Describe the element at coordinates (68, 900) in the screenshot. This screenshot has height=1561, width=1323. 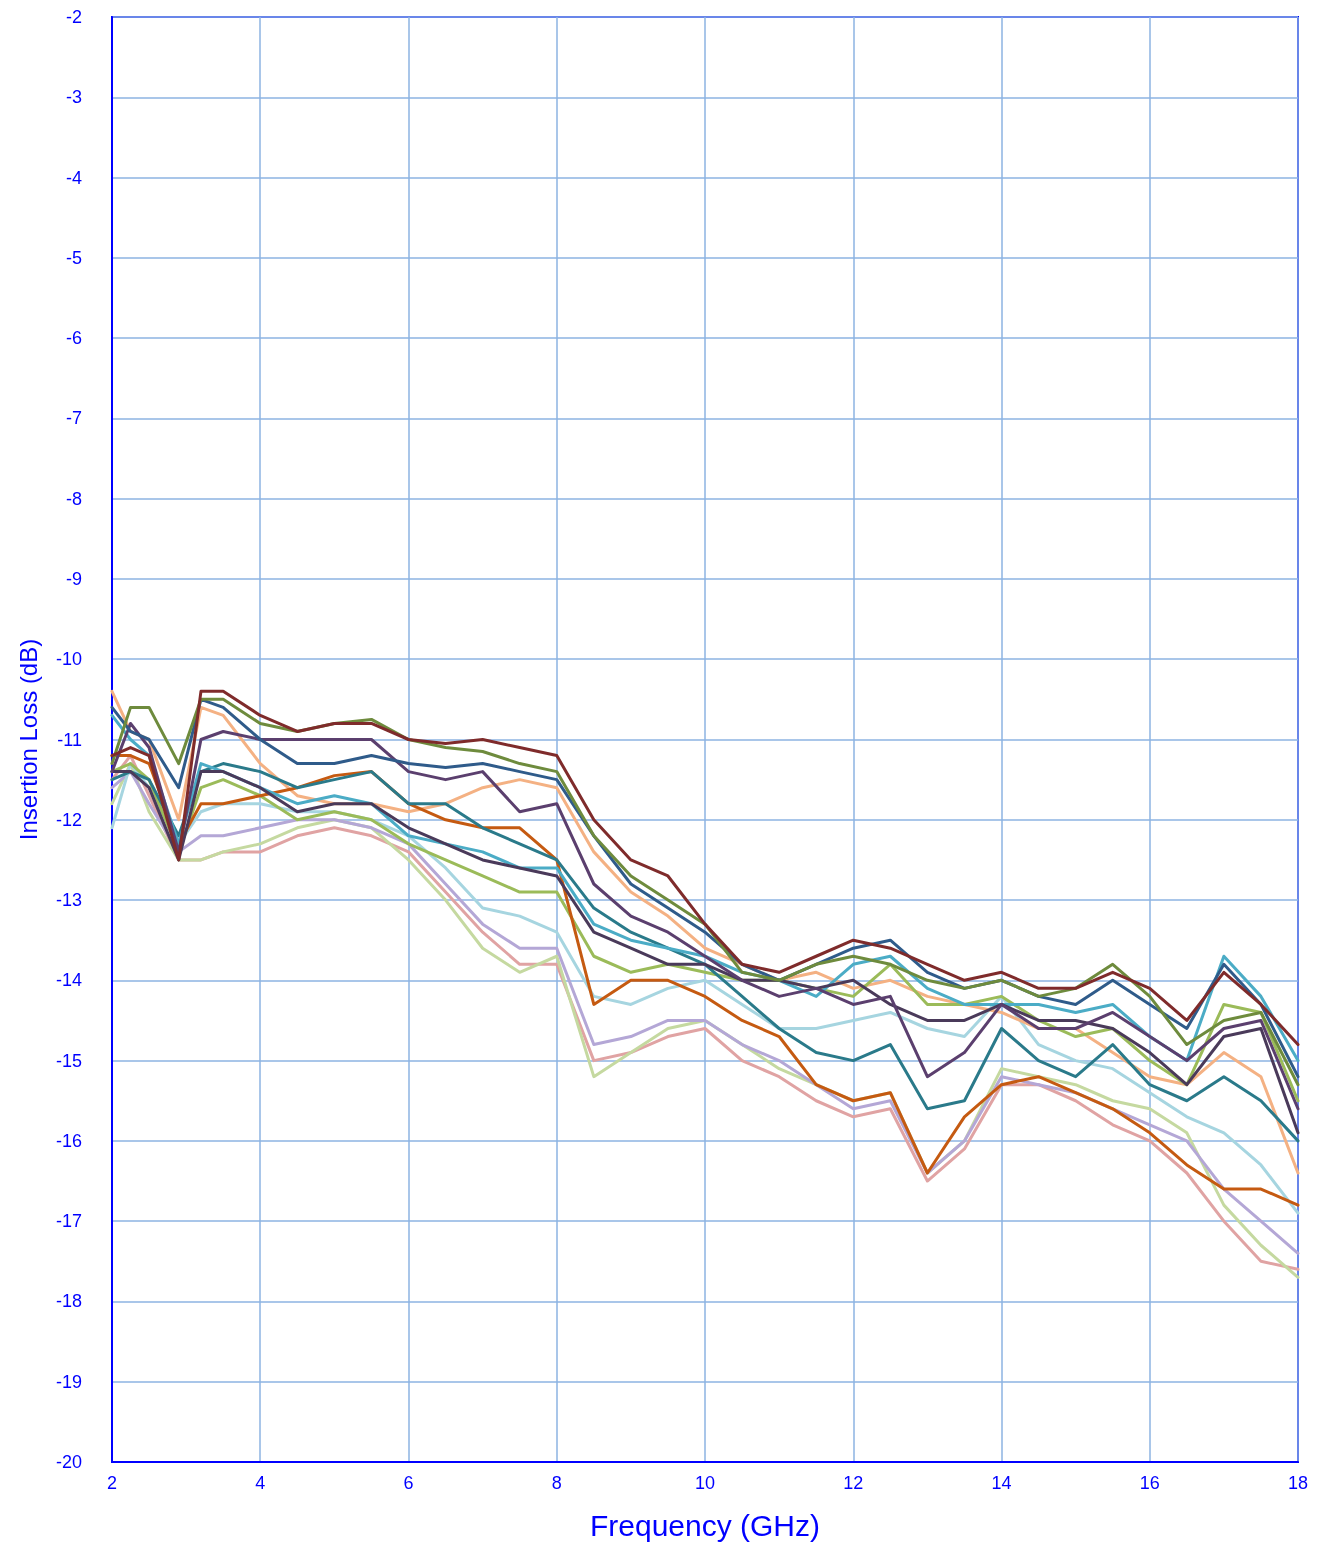
I see `y-tick-label: -13` at that location.